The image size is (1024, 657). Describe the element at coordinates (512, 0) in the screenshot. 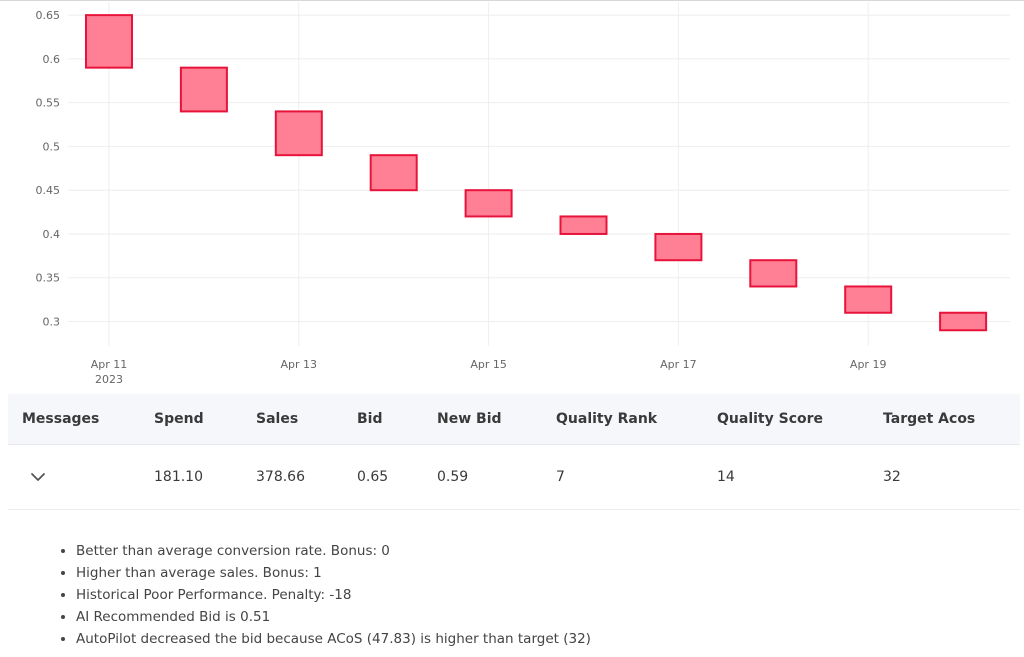

I see `top-border` at that location.